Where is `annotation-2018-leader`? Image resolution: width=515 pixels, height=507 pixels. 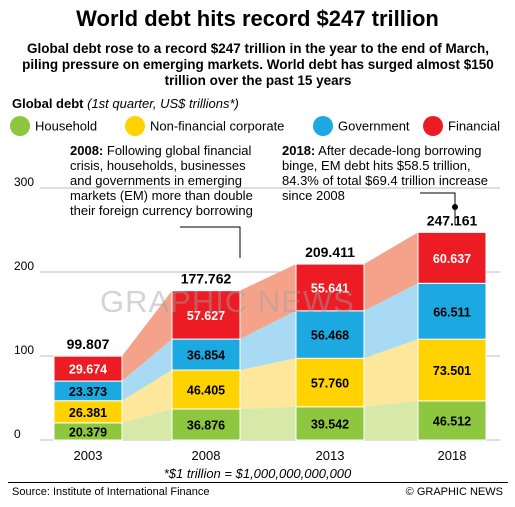 annotation-2018-leader is located at coordinates (438, 208).